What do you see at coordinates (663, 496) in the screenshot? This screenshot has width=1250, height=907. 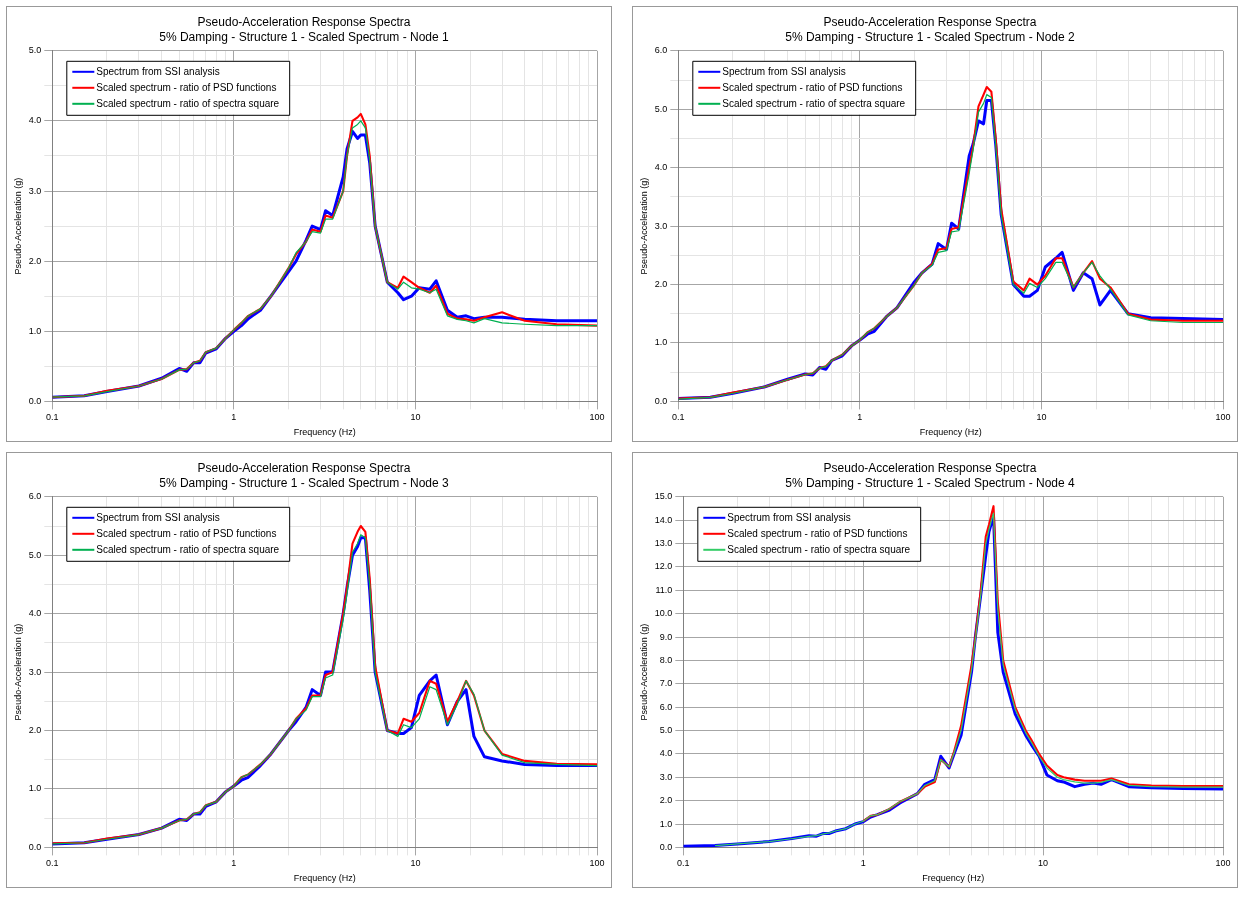 I see `y-tick-label: 15.0` at bounding box center [663, 496].